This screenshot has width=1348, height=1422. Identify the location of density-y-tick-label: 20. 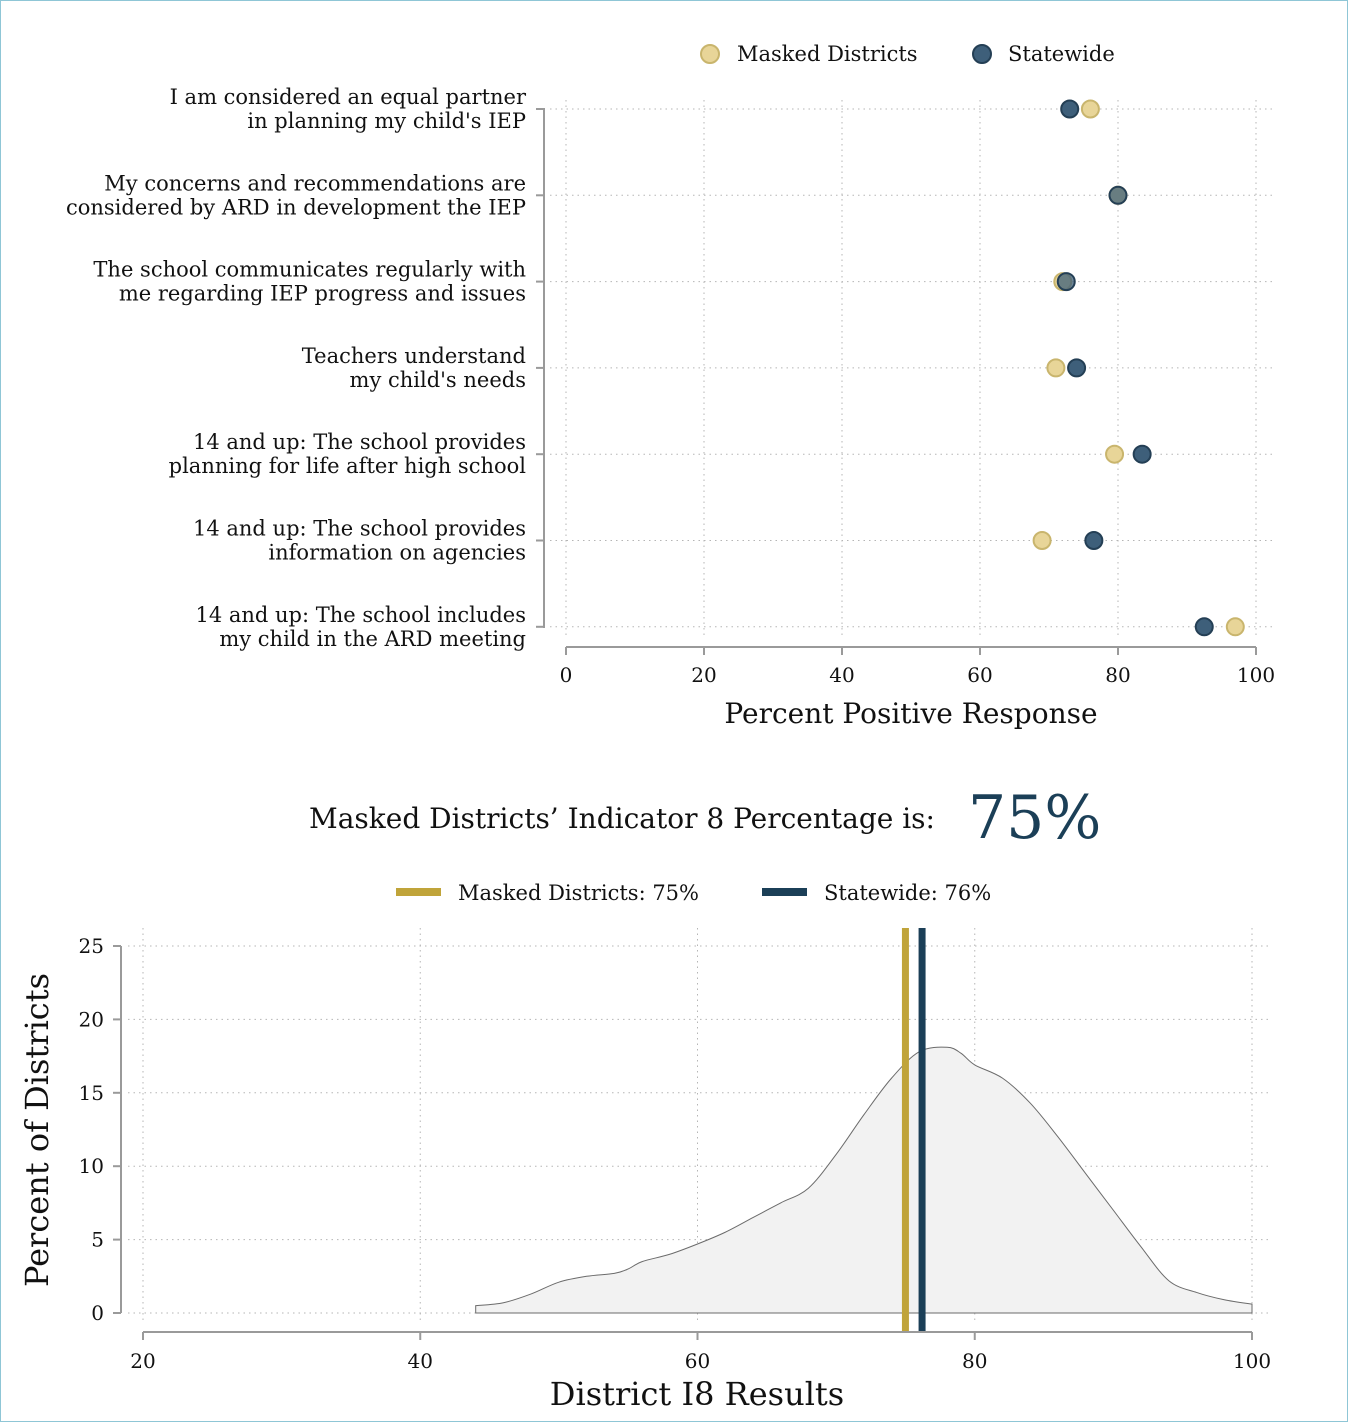
(91, 1019).